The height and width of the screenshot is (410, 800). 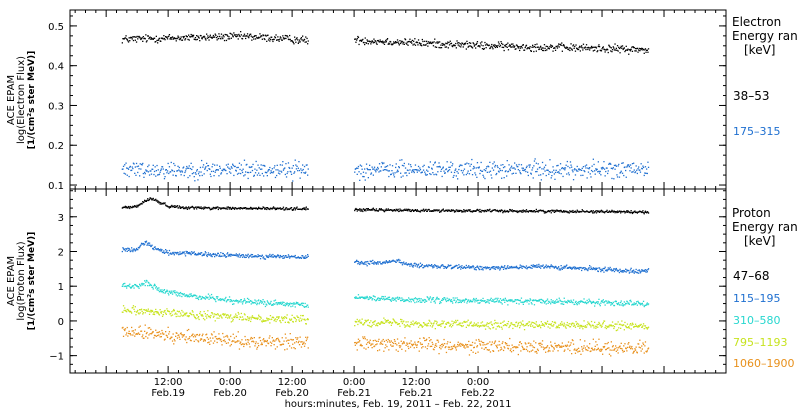 I want to click on xtick-label-time: 0:00, so click(x=478, y=382).